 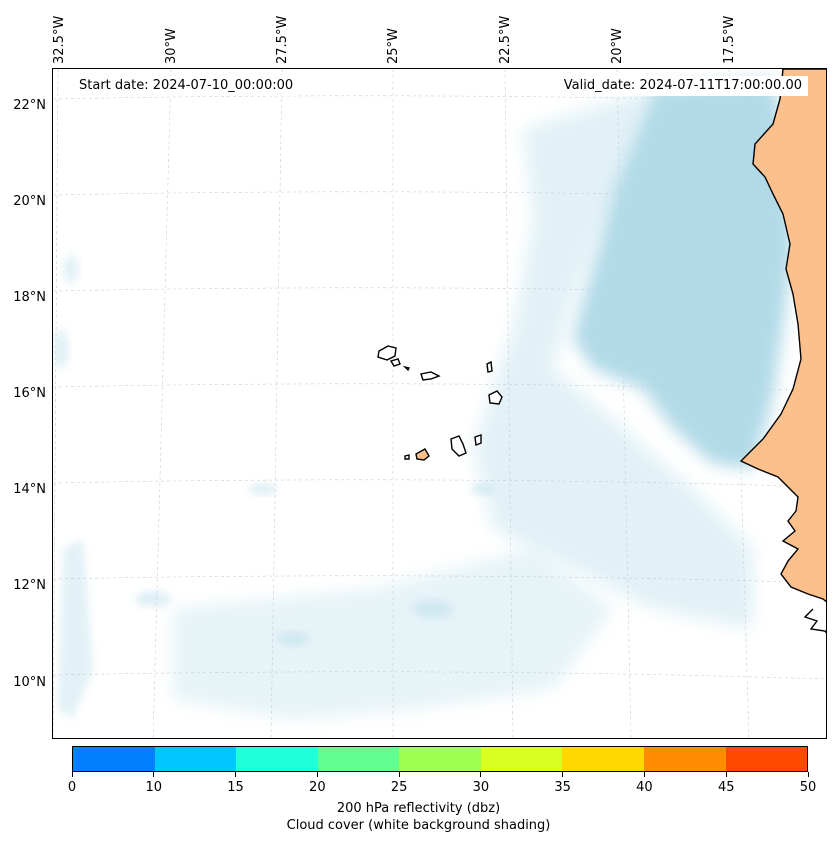 What do you see at coordinates (682, 86) in the screenshot?
I see `valid-date-label: Valid_date: 2024-07-11T17:00:00.00` at bounding box center [682, 86].